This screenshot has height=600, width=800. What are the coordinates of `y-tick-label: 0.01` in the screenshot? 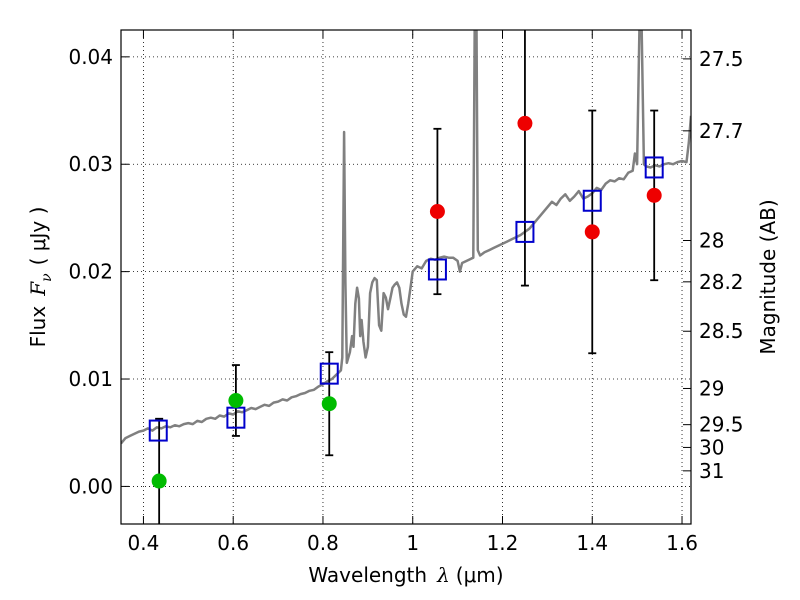 It's located at (90, 379).